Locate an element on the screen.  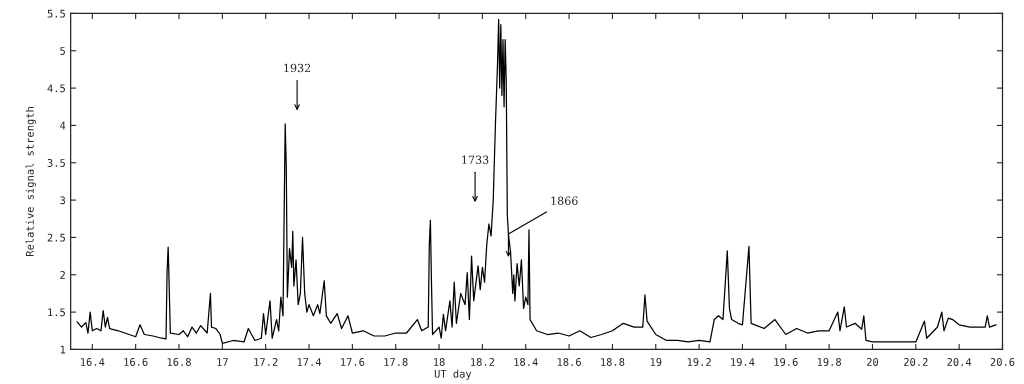
y-tick-label: 5.5 is located at coordinates (56, 13).